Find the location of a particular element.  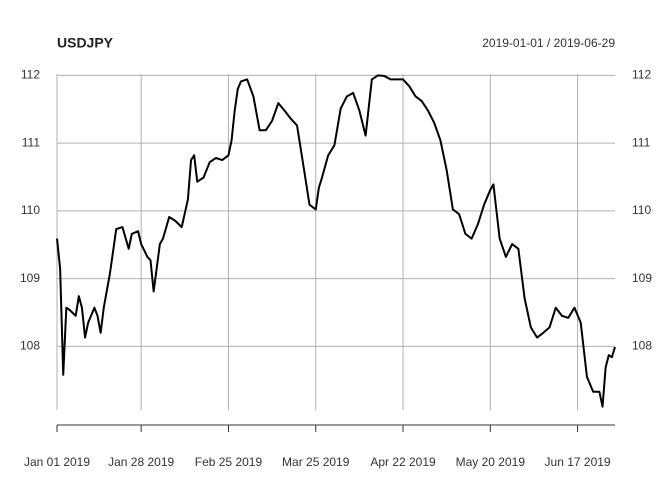

x-tick-label: Feb 25 2019 is located at coordinates (229, 462).